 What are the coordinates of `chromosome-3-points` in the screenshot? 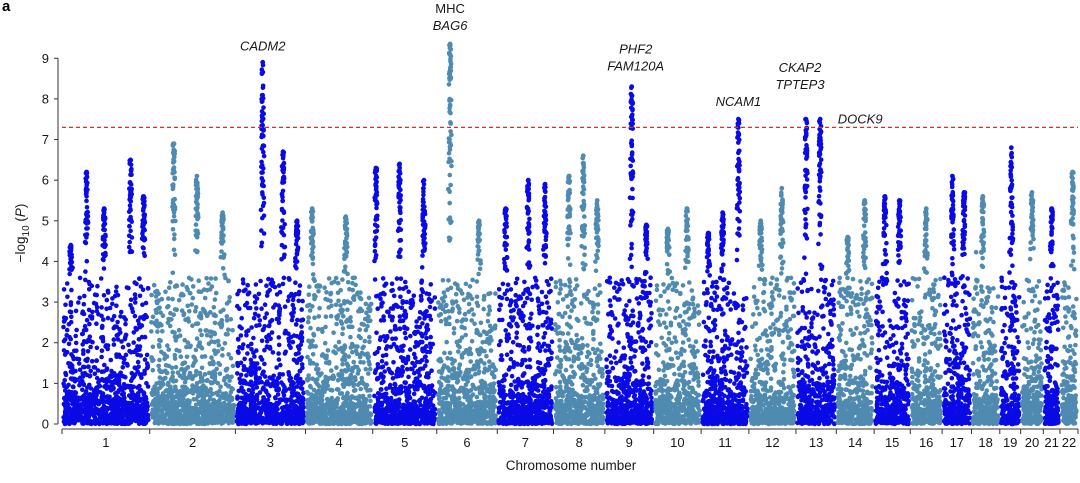 It's located at (270, 243).